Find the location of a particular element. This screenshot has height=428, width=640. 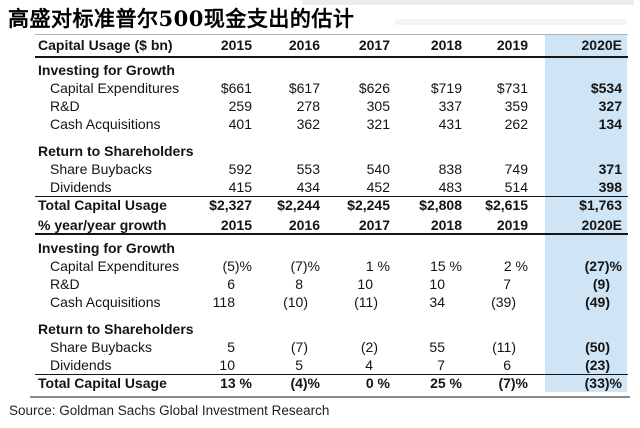

table-row: Share Buybacks 592 553 540 838 749 371 is located at coordinates (331, 169).